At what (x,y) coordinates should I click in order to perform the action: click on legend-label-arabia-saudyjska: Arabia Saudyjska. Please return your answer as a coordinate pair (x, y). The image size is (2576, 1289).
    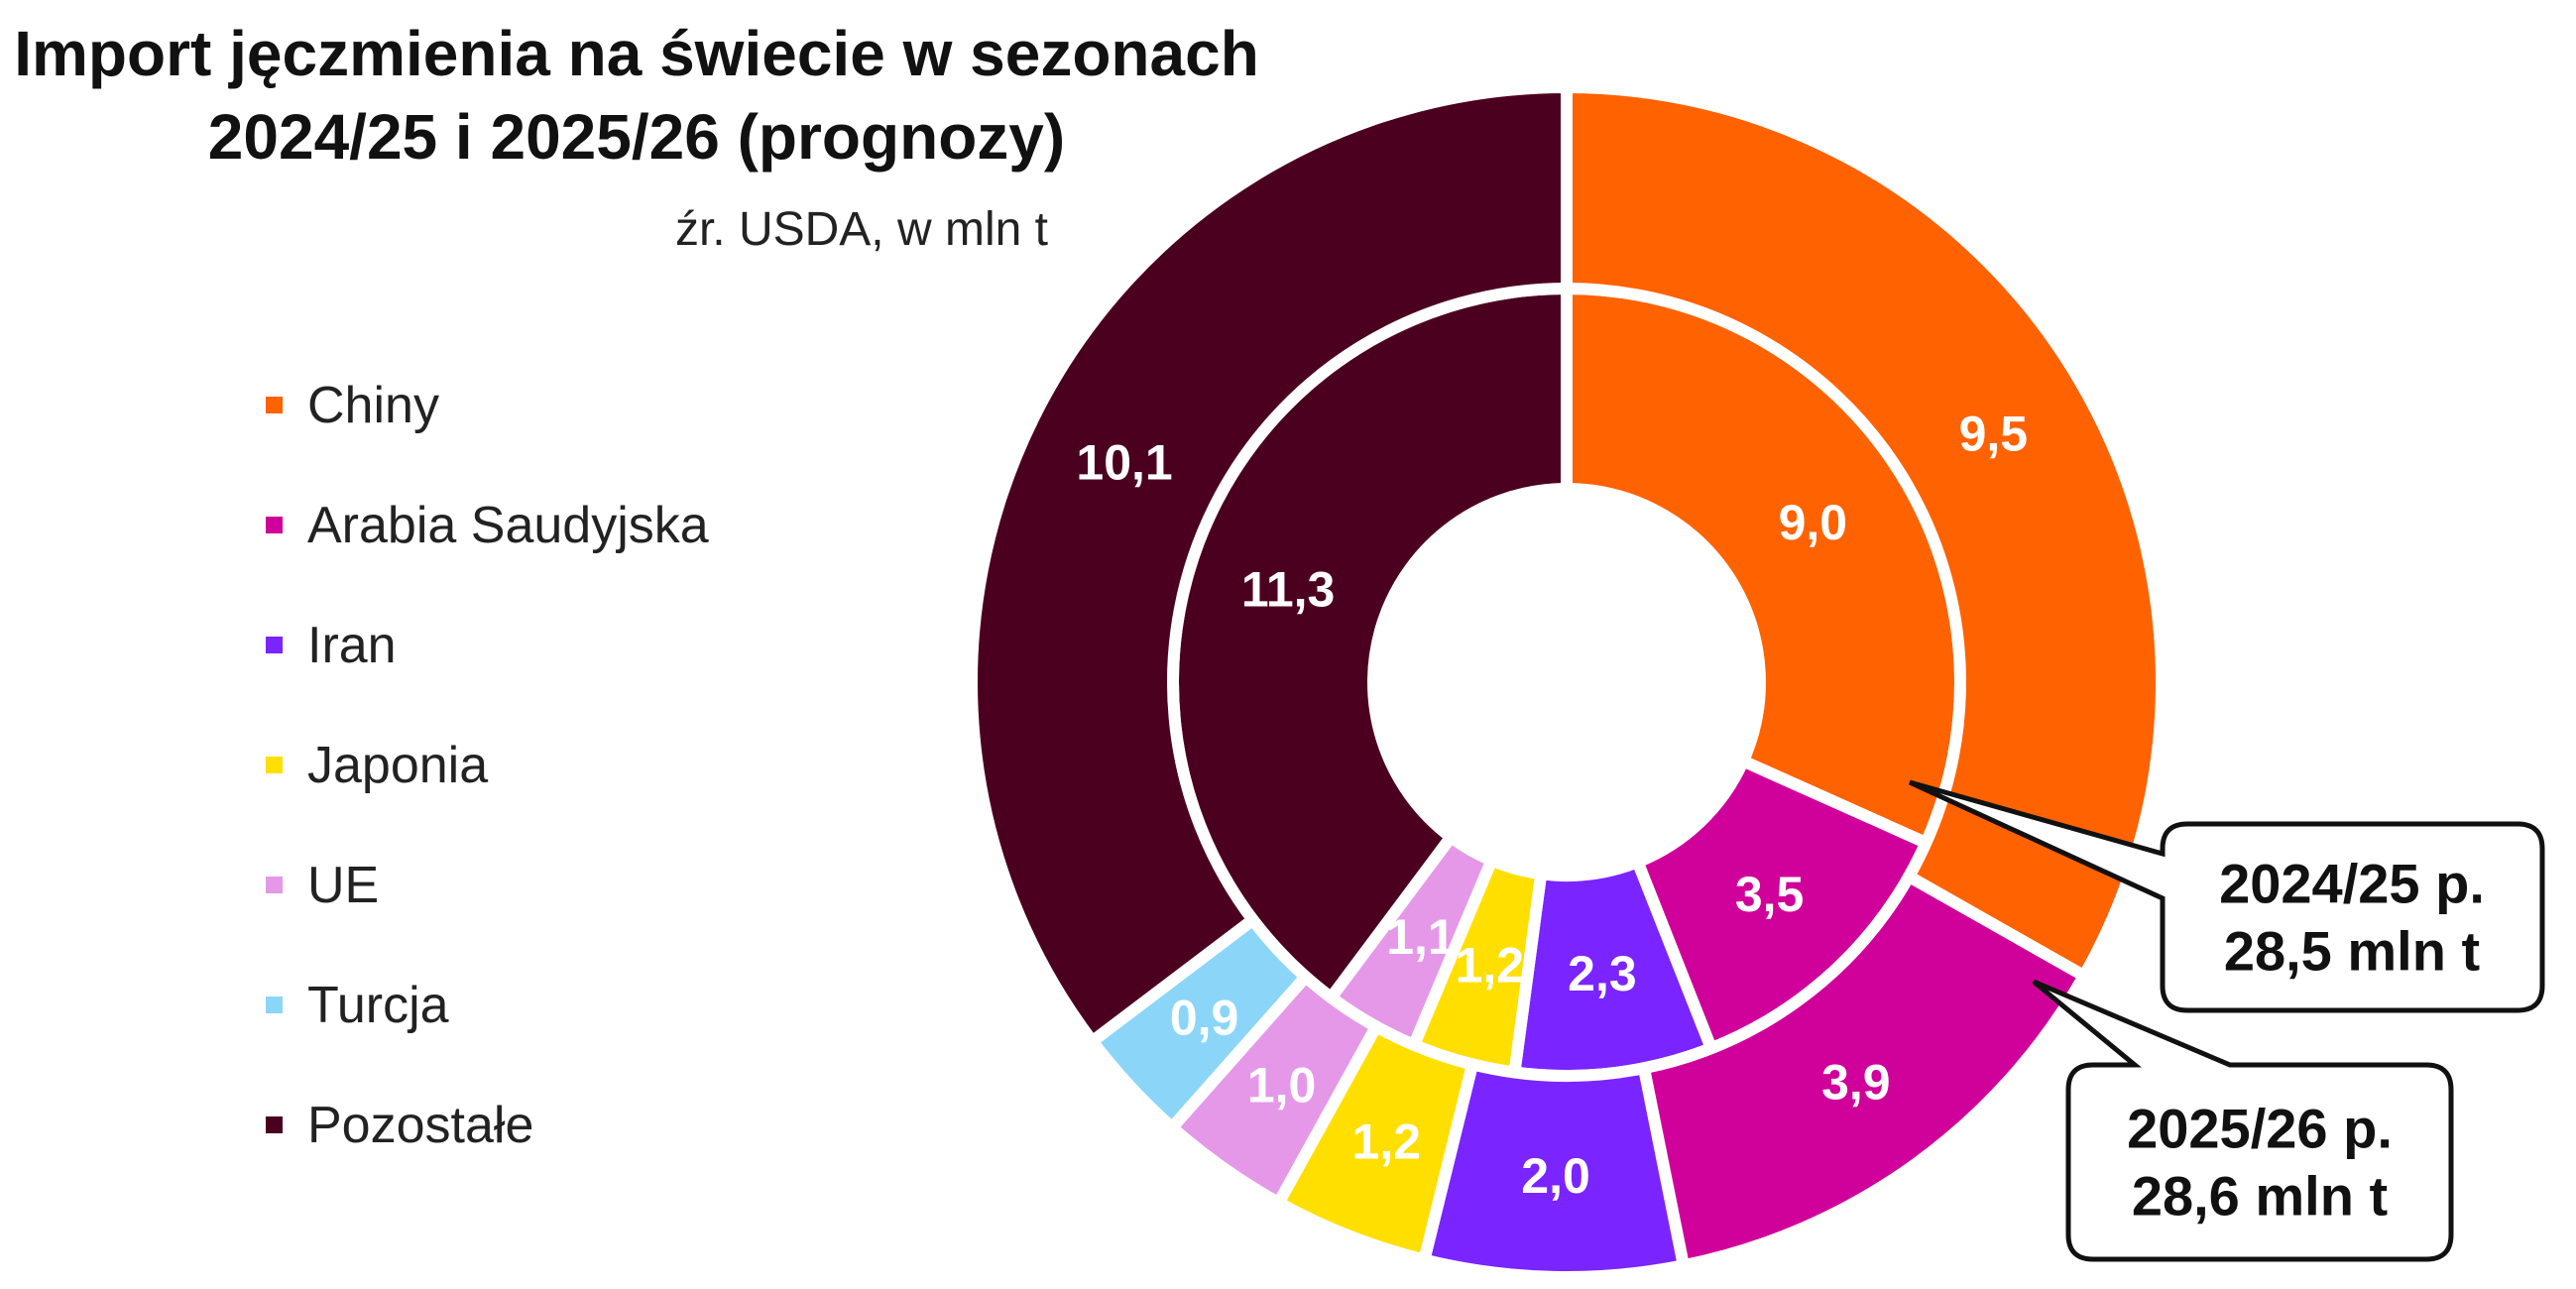
    Looking at the image, I should click on (508, 525).